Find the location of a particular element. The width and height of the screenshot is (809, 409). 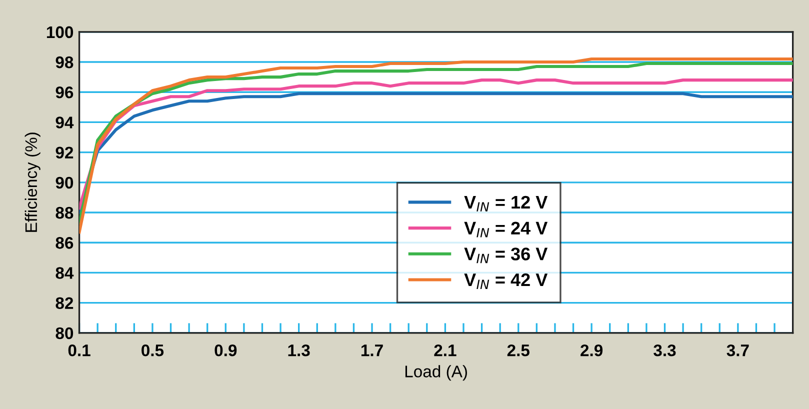

y-tick-label: 84 is located at coordinates (65, 273).